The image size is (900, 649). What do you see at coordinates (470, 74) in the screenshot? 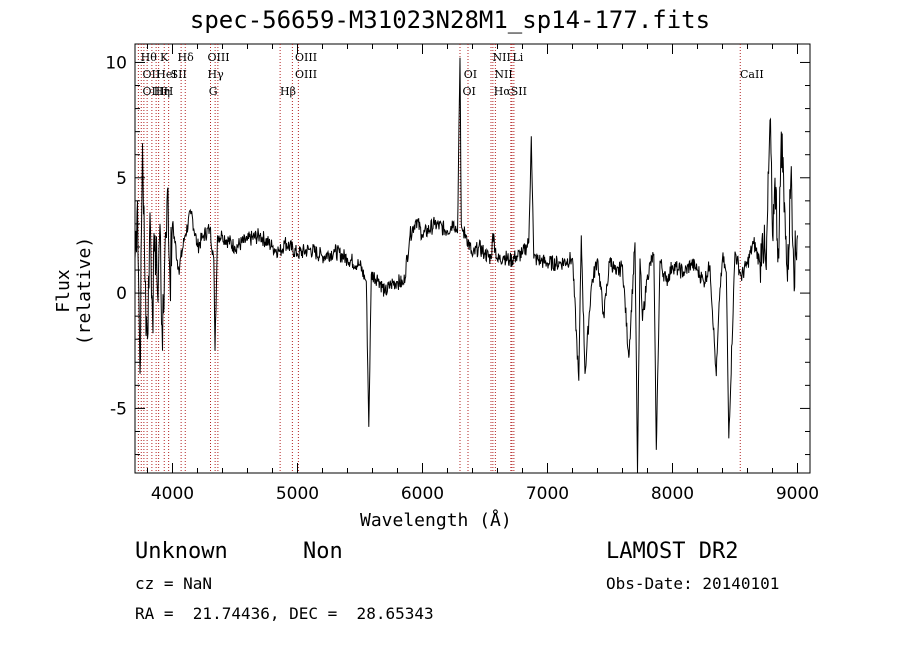
I see `line-label-12: OI` at bounding box center [470, 74].